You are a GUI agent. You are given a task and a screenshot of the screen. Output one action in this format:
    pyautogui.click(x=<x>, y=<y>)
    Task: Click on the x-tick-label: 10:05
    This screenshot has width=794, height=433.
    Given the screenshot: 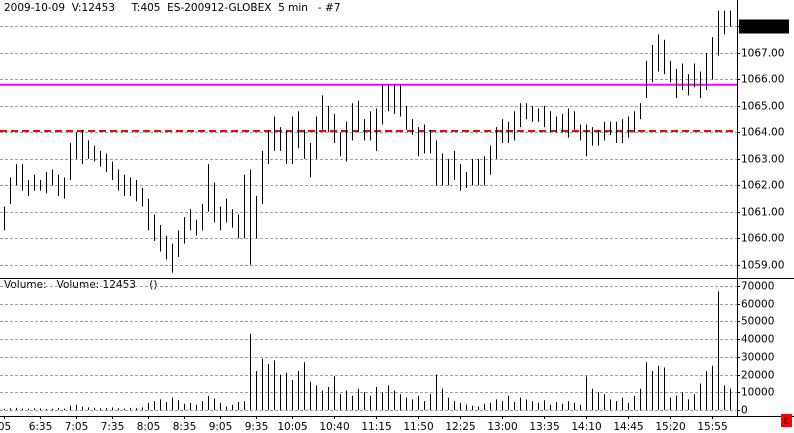 What is the action you would take?
    pyautogui.click(x=292, y=427)
    